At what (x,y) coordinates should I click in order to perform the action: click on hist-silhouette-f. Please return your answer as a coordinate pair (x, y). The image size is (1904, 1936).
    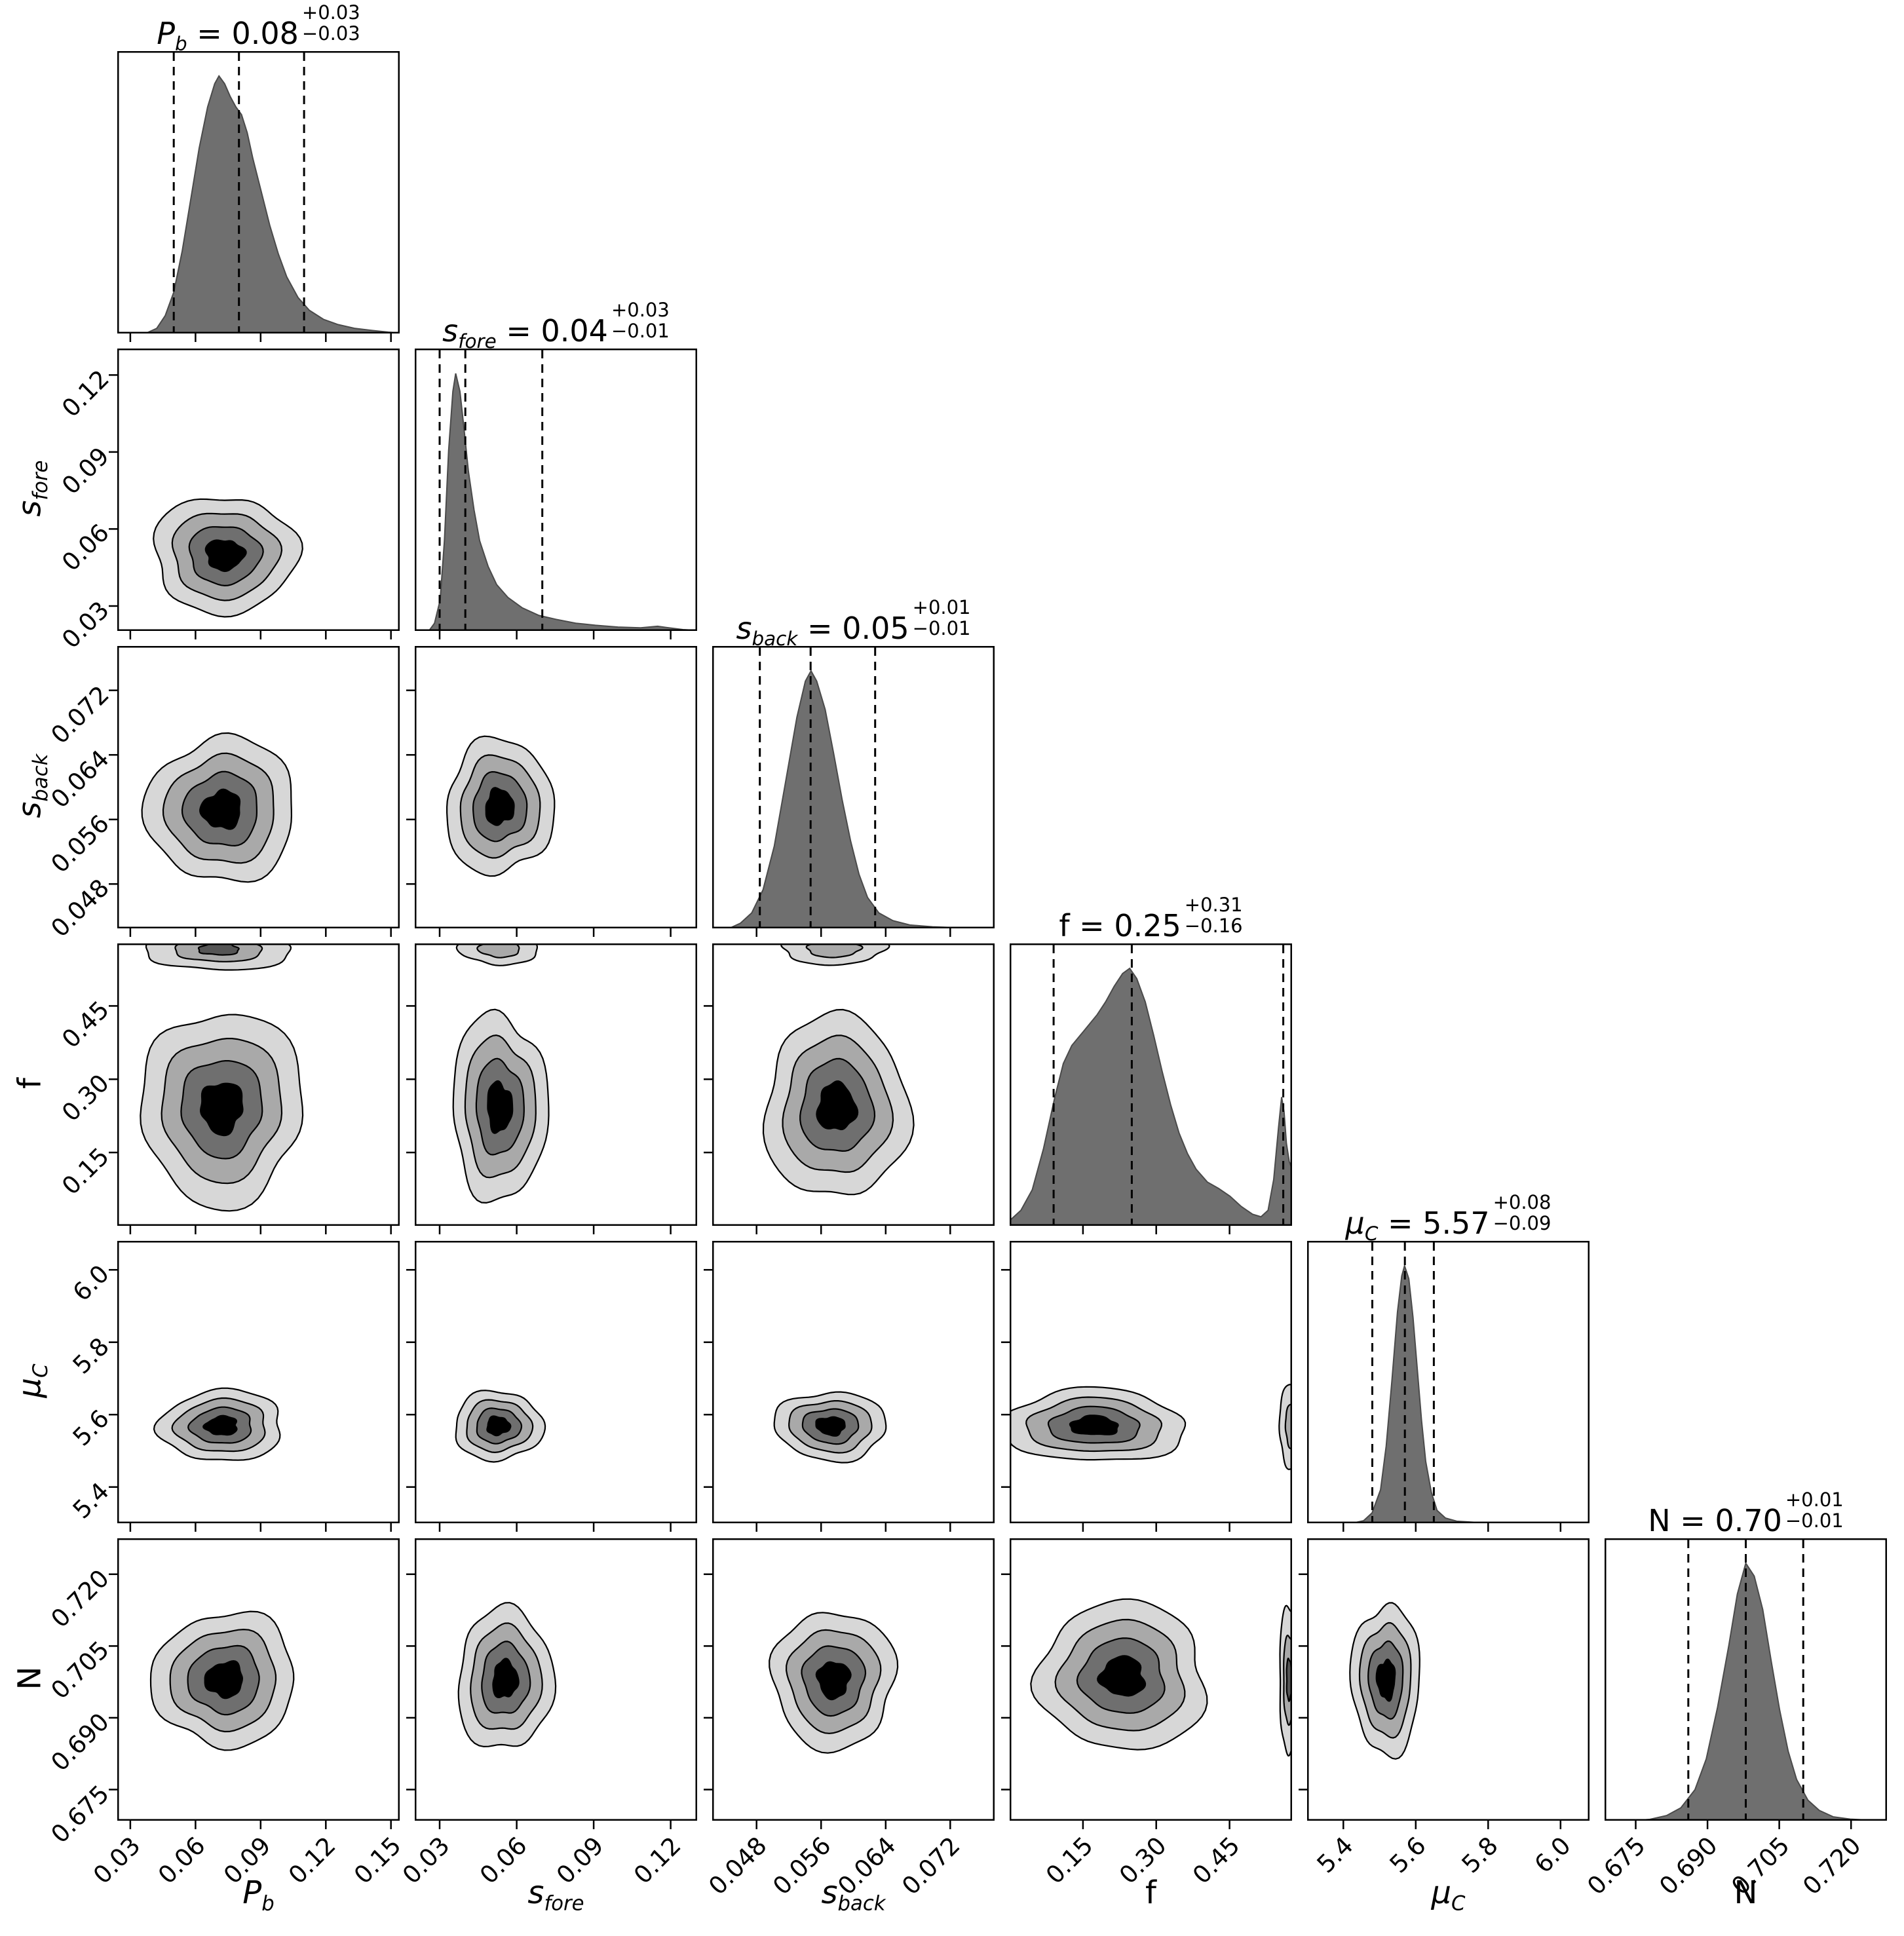
    Looking at the image, I should click on (1151, 1096).